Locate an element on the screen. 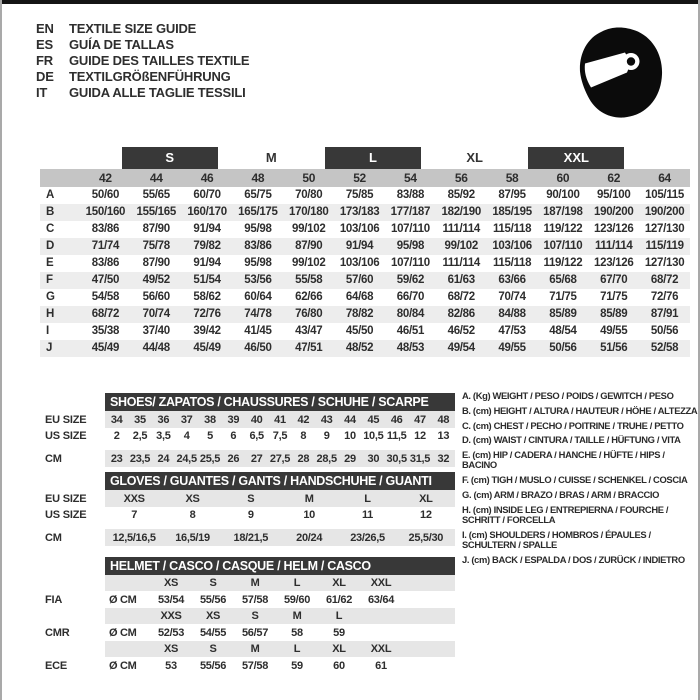 The width and height of the screenshot is (700, 700). size-label: XS is located at coordinates (171, 583).